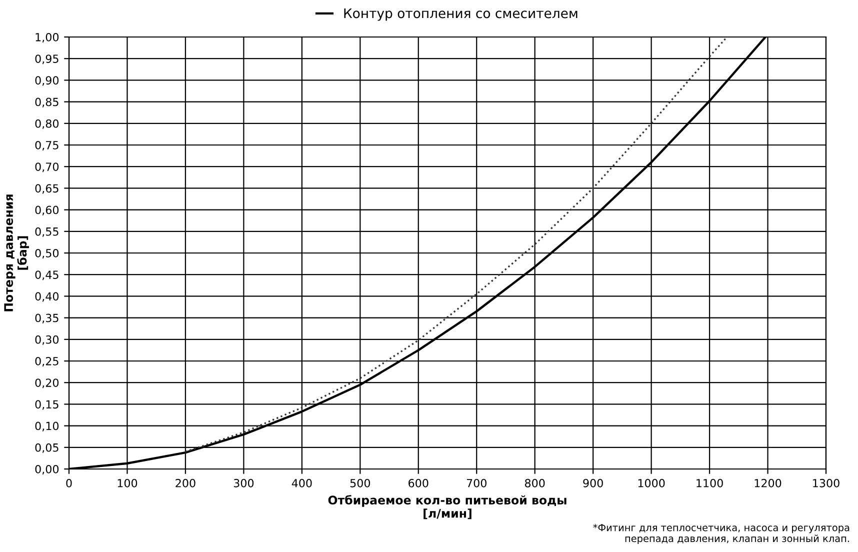 The height and width of the screenshot is (552, 858). I want to click on x-tick-label: 900, so click(593, 483).